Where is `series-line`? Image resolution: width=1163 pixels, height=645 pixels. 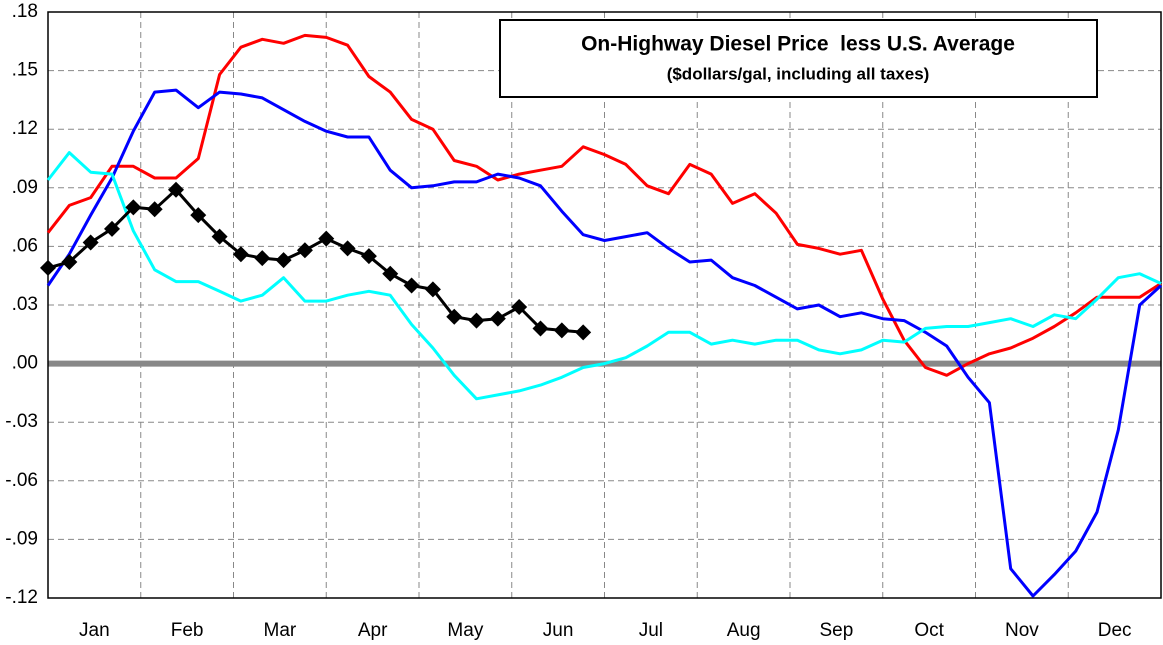
series-line is located at coordinates (315, 261).